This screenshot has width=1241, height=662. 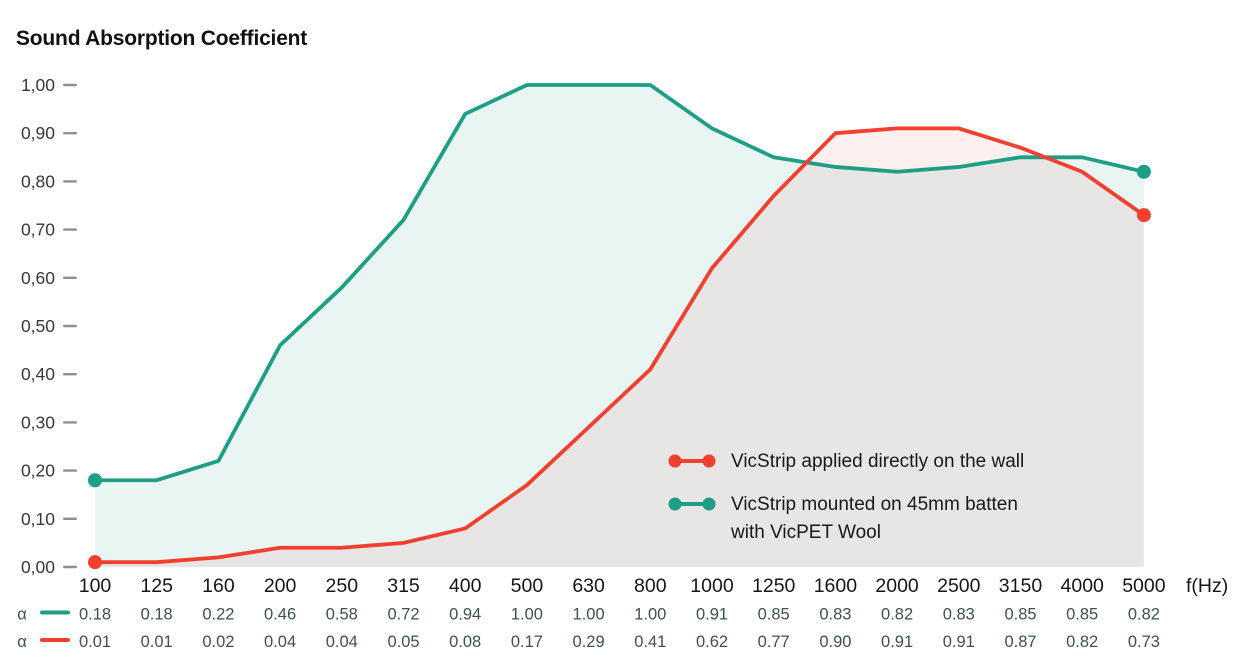 What do you see at coordinates (162, 38) in the screenshot?
I see `chart-title: Sound Absorption Coefficient` at bounding box center [162, 38].